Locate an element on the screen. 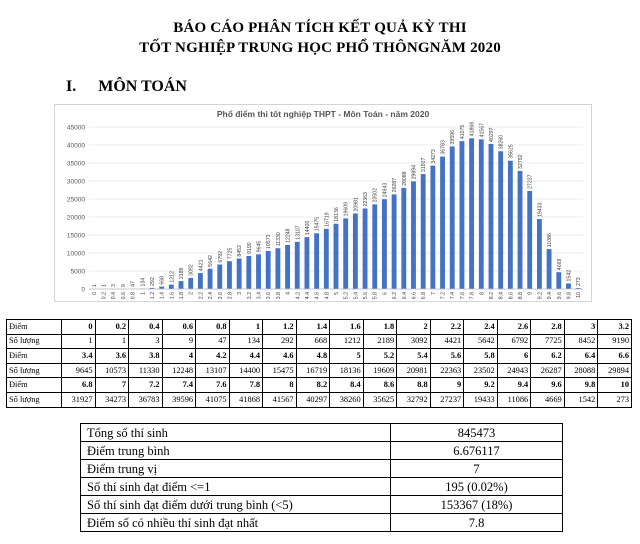 This screenshot has width=640, height=544. bar-value-label: 29894 is located at coordinates (414, 172).